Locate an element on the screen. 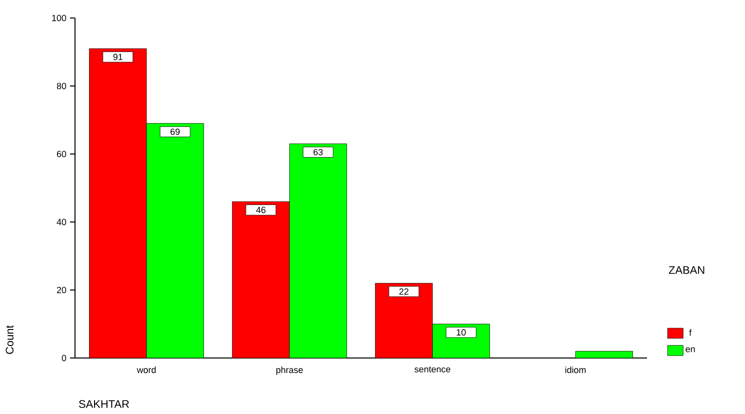  data-label: 91 is located at coordinates (117, 57).